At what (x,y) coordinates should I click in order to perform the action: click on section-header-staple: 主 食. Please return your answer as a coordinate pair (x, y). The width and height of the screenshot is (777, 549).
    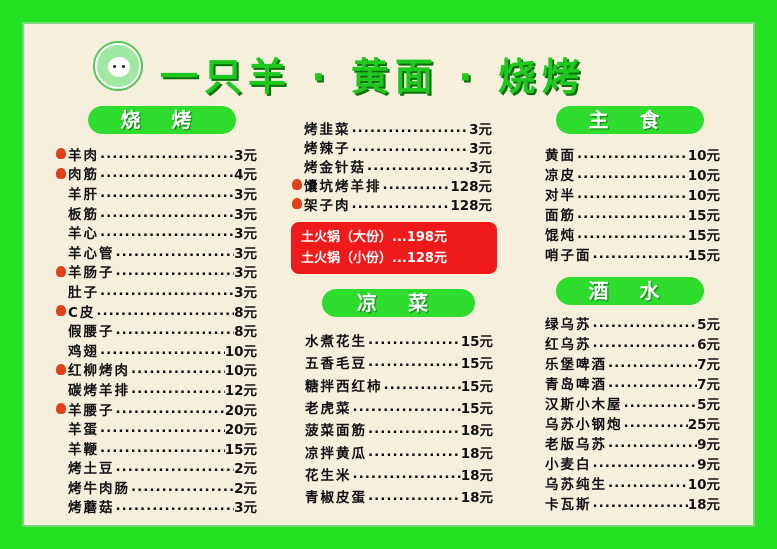
    Looking at the image, I should click on (630, 120).